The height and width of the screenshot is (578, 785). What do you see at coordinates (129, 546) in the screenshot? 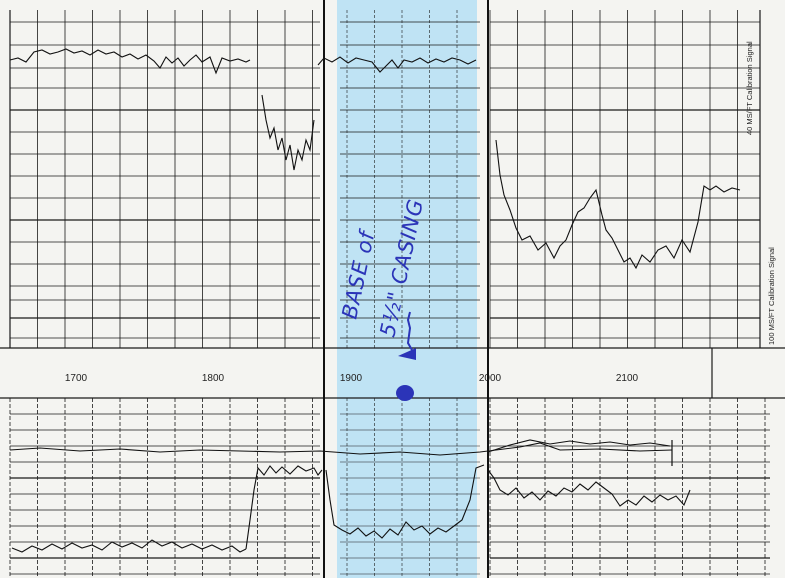
I see `lower-trace-low-left` at bounding box center [129, 546].